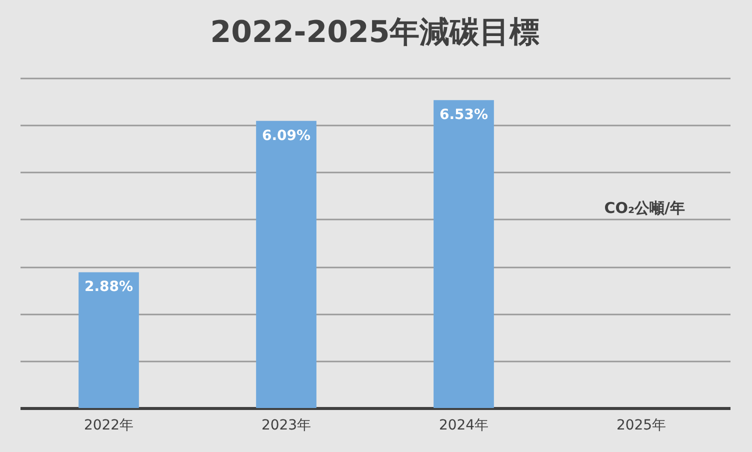 The width and height of the screenshot is (752, 452). Describe the element at coordinates (375, 32) in the screenshot. I see `chart-title: 2022-2025年減碳目標` at that location.